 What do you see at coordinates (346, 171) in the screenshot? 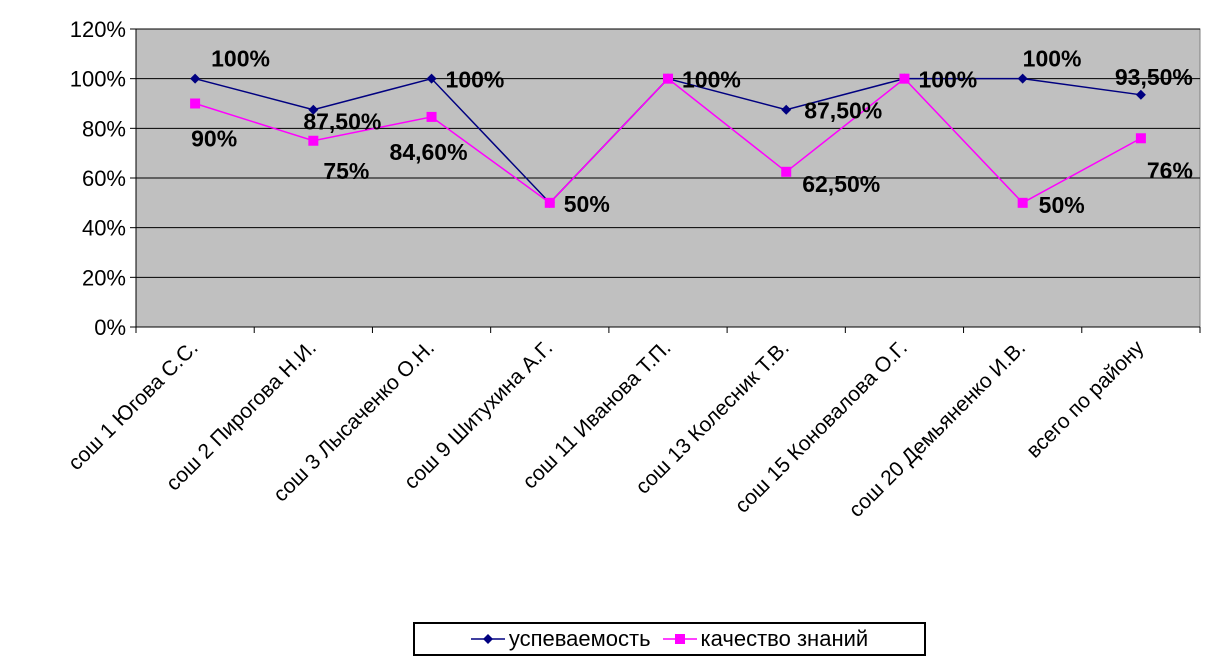
I see `data-label-series-2: 75%` at bounding box center [346, 171].